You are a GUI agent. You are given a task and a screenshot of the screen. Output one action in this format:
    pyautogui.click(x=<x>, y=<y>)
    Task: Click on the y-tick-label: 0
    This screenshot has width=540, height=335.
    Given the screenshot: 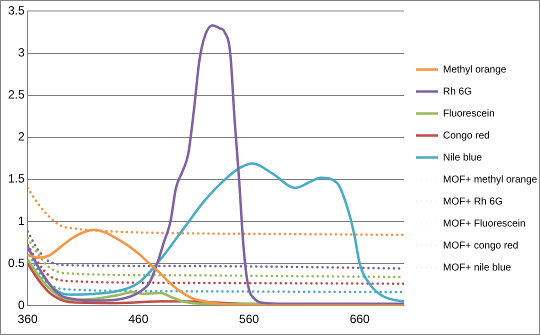 What is the action you would take?
    pyautogui.click(x=21, y=305)
    